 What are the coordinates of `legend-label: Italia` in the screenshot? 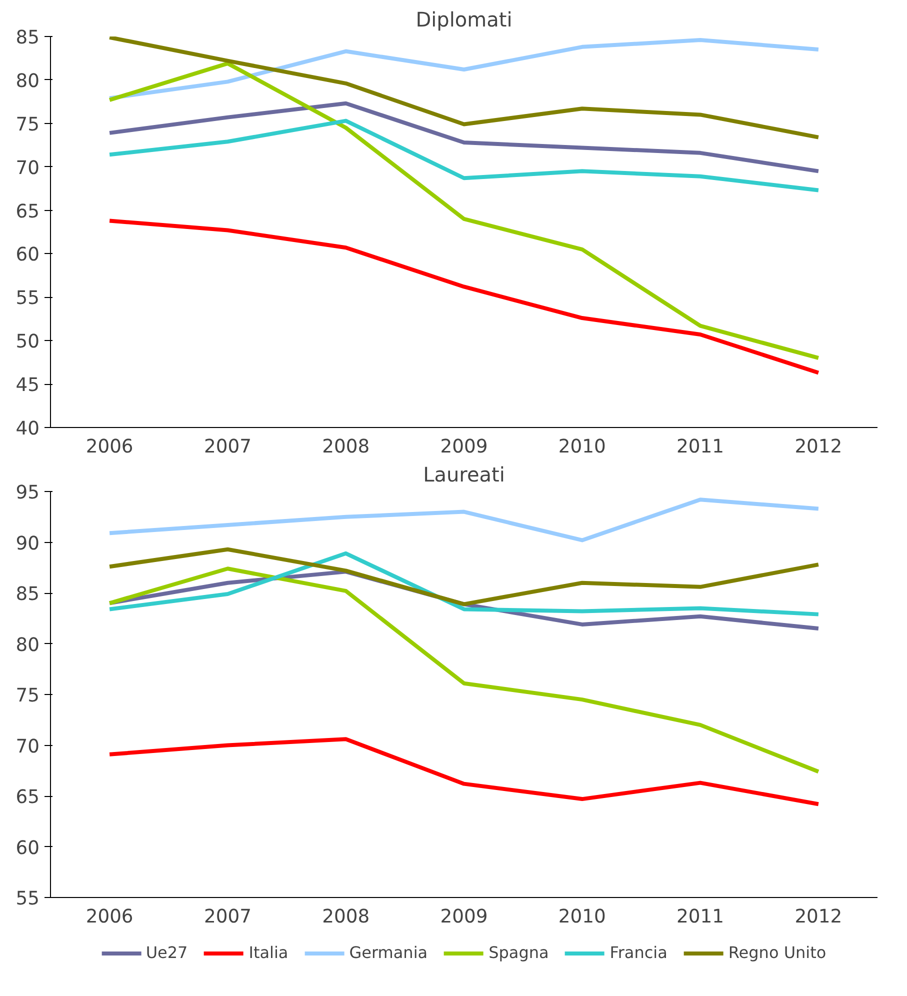 It's located at (268, 952).